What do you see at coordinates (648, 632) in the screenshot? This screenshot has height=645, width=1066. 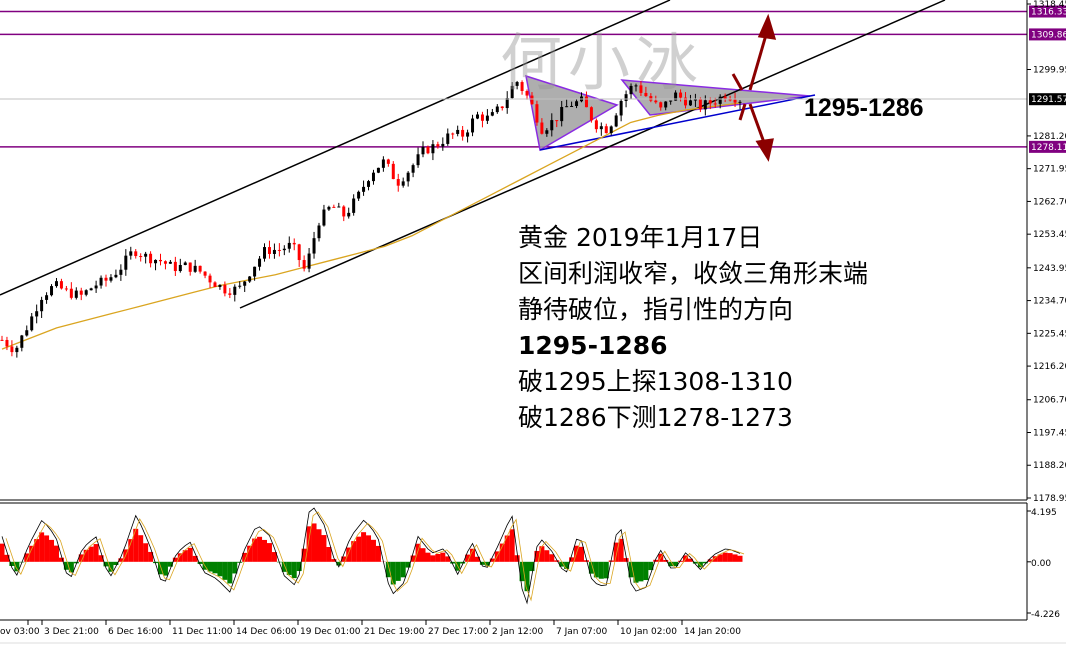 I see `time-tick-label: 10 Jan 02:00` at bounding box center [648, 632].